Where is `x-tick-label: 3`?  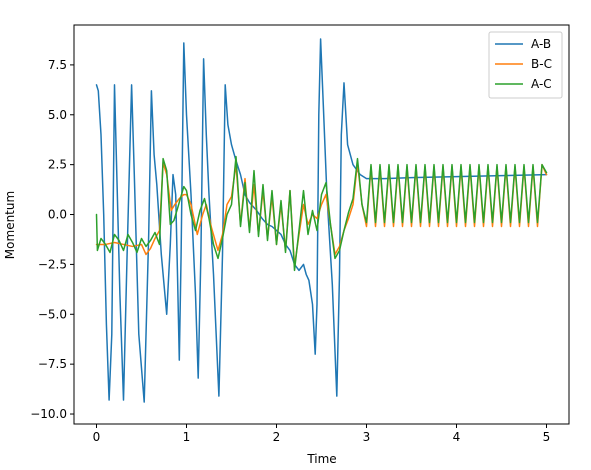 x-tick-label: 3 is located at coordinates (367, 437).